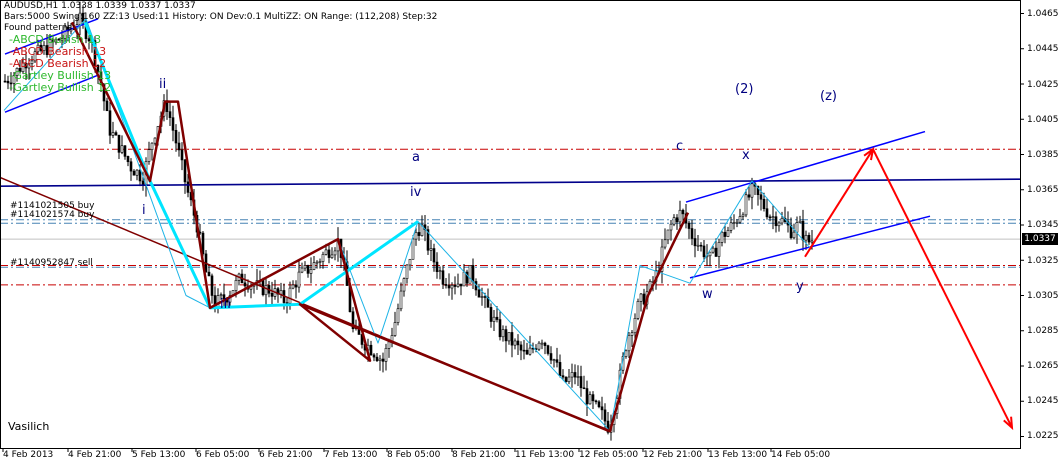  I want to click on wave-label-z: (z), so click(828, 96).